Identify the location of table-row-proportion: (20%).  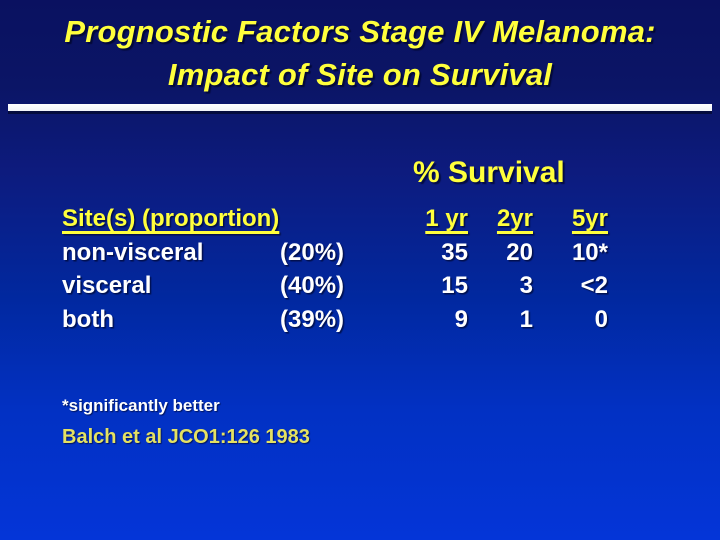
(312, 252).